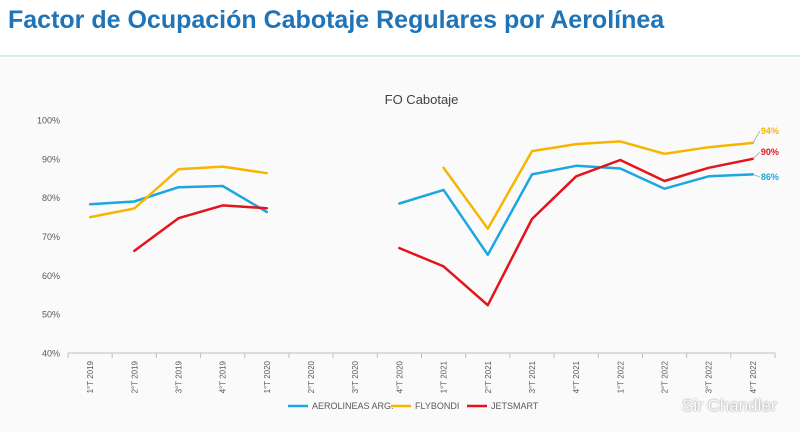  What do you see at coordinates (620, 376) in the screenshot?
I see `x-tick-label: 1°T 2022` at bounding box center [620, 376].